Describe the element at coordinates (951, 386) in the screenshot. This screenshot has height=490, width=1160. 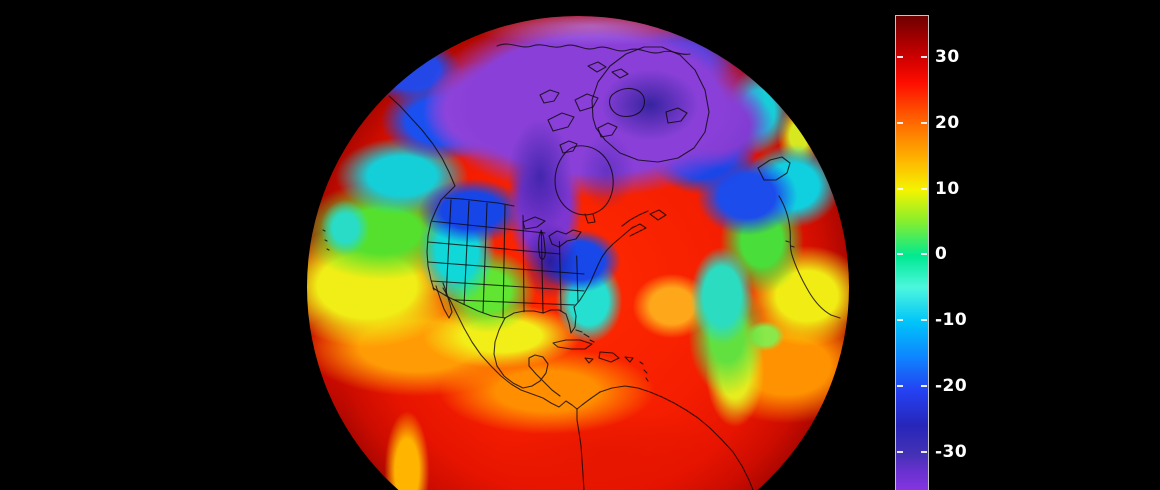
I see `colorbar-tick-label: -20` at that location.